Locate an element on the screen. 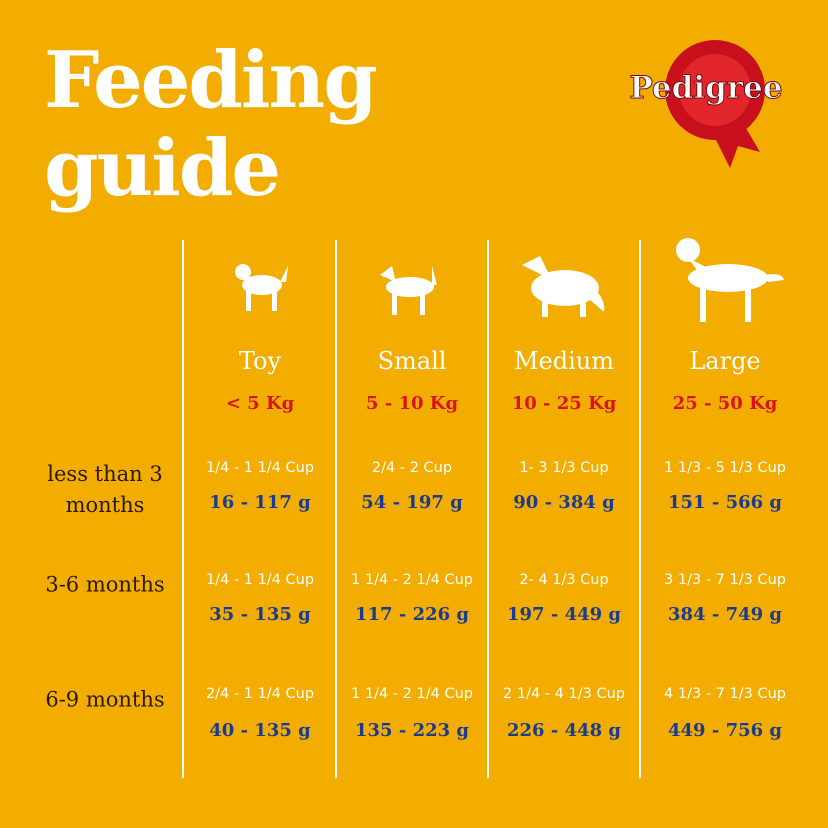 The image size is (828, 828). dog-small is located at coordinates (408, 290).